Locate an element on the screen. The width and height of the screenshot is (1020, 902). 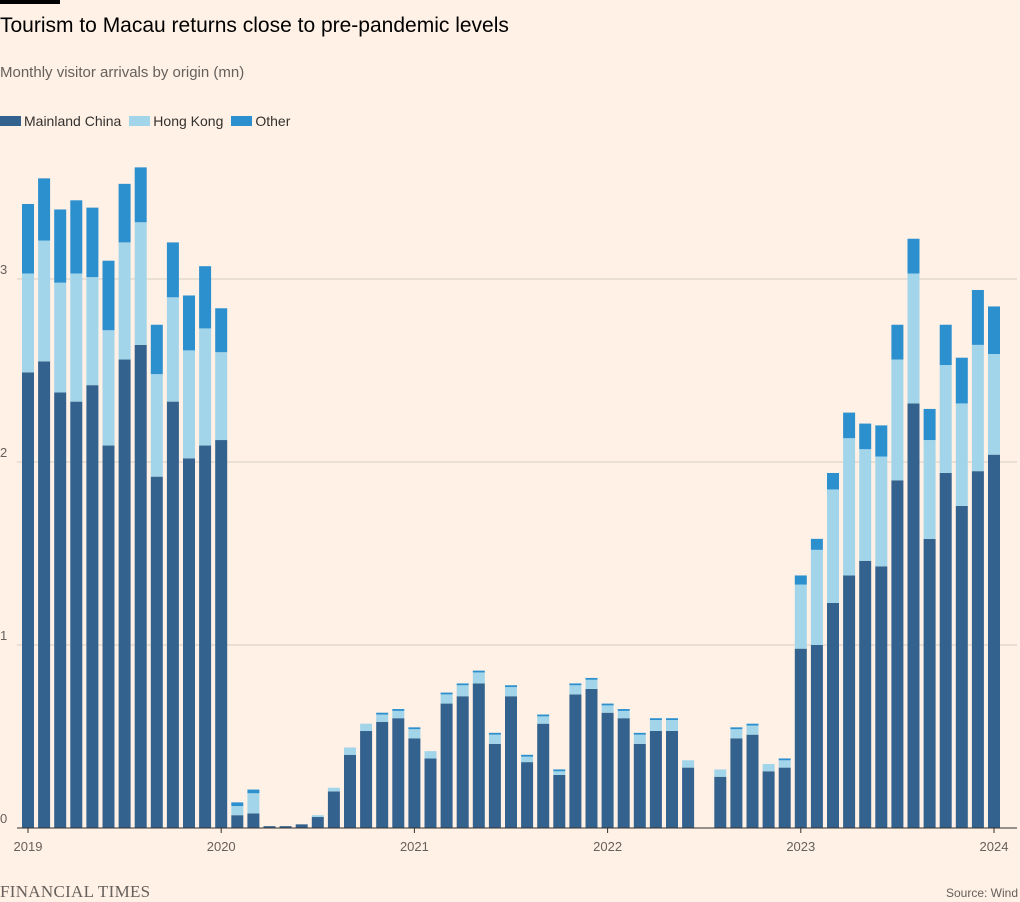
bar-2019-03-mainland-china is located at coordinates (60, 610).